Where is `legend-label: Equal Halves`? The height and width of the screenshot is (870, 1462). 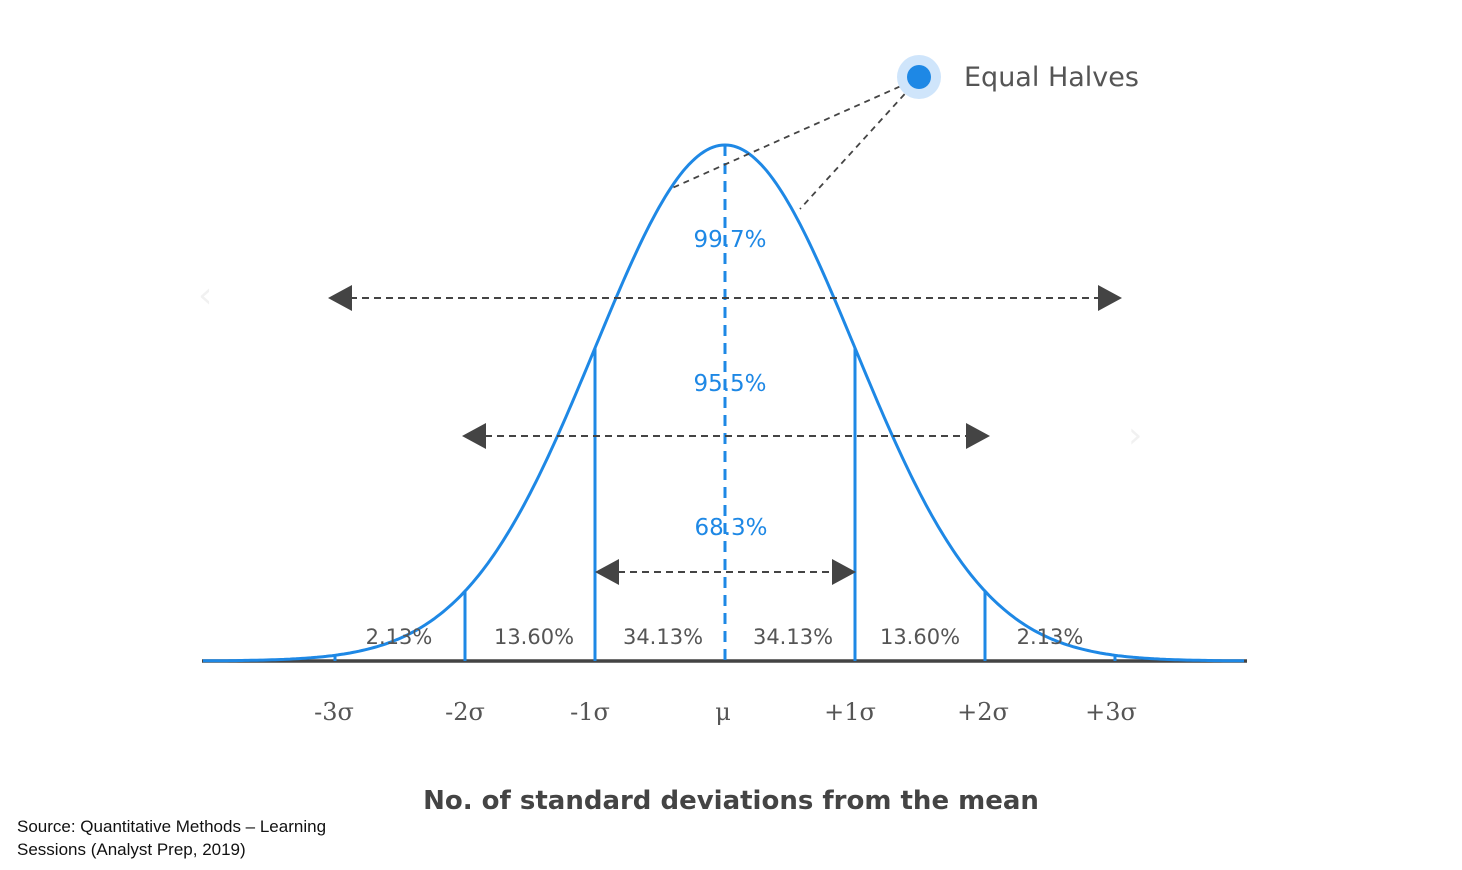 legend-label: Equal Halves is located at coordinates (1051, 77).